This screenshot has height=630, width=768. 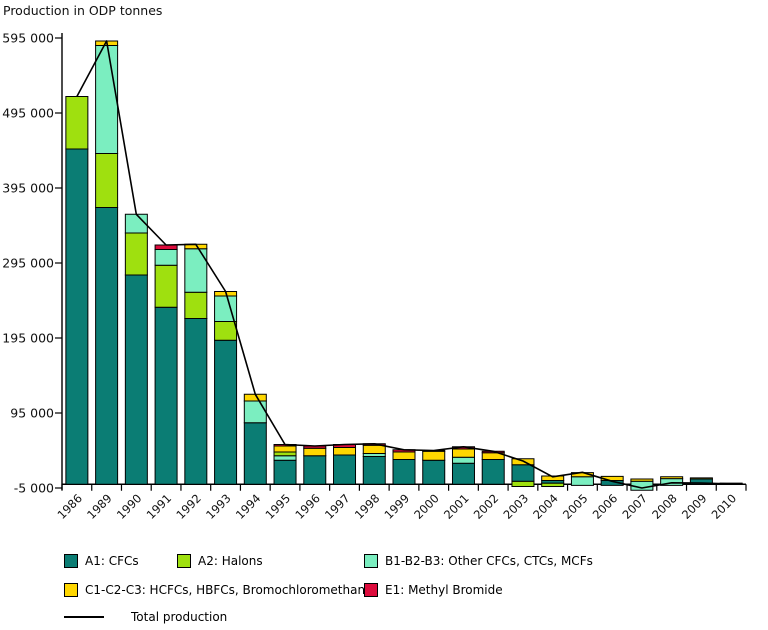 I want to click on x-tick-label: 1994, so click(x=248, y=506).